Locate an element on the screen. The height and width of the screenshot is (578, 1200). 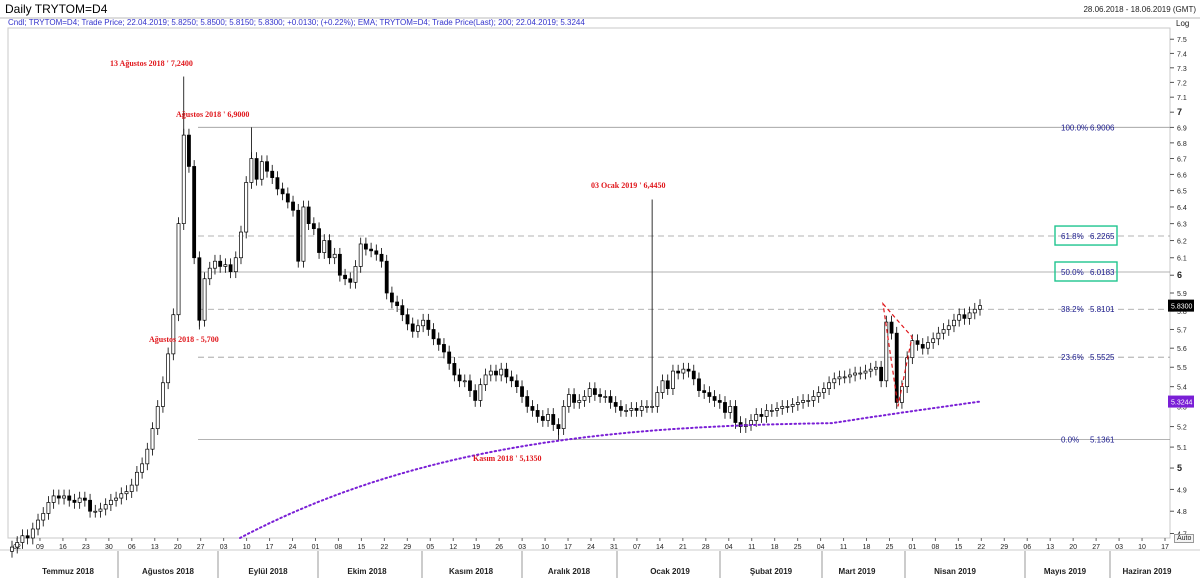
y-tick-label: 6 is located at coordinates (1179, 275).